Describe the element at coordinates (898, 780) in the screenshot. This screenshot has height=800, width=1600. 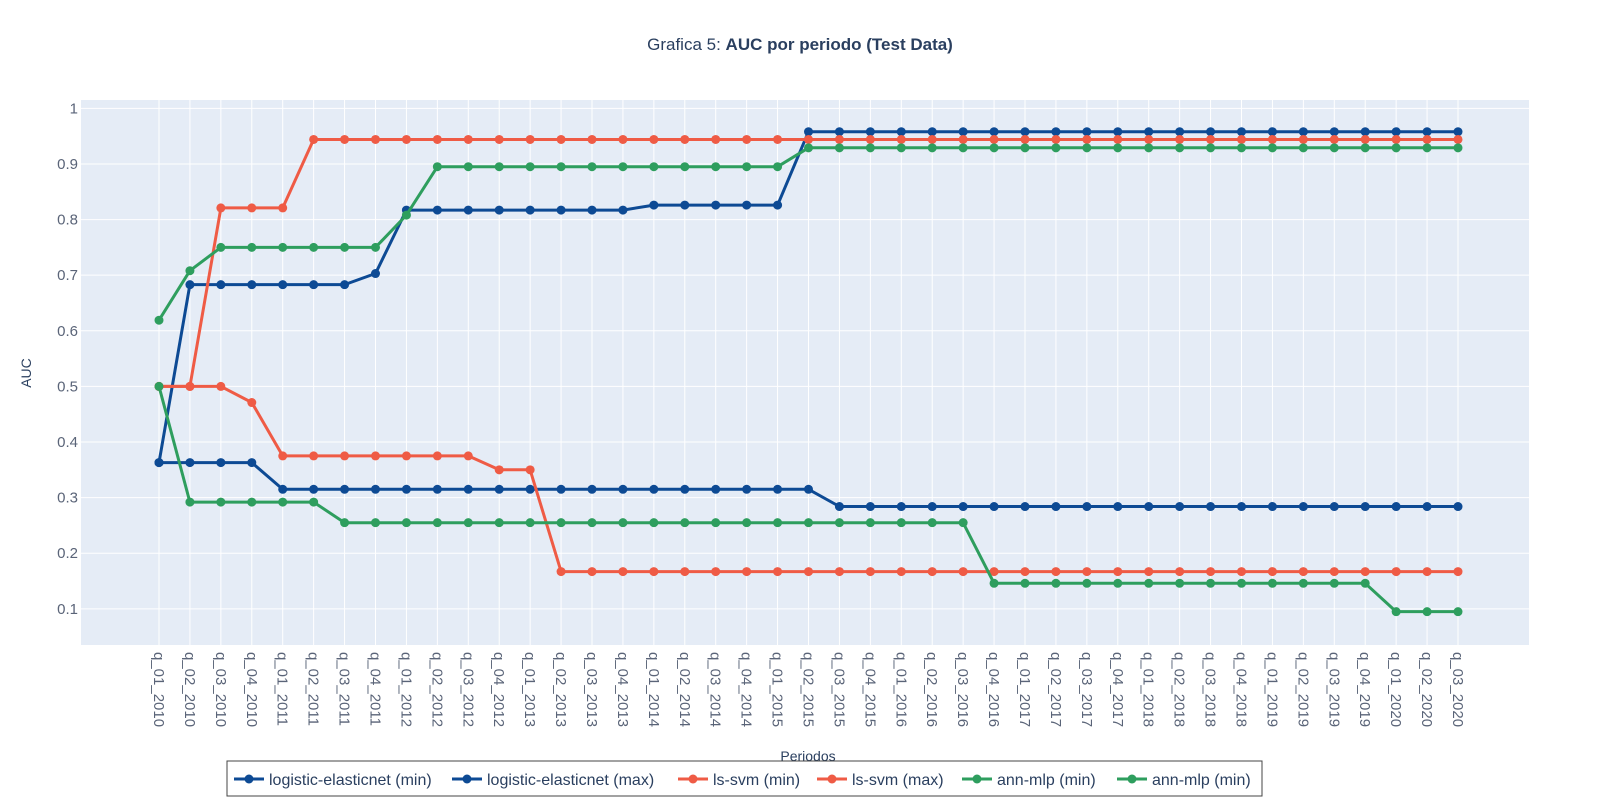
I see `legend-label: ls-svm (max)` at that location.